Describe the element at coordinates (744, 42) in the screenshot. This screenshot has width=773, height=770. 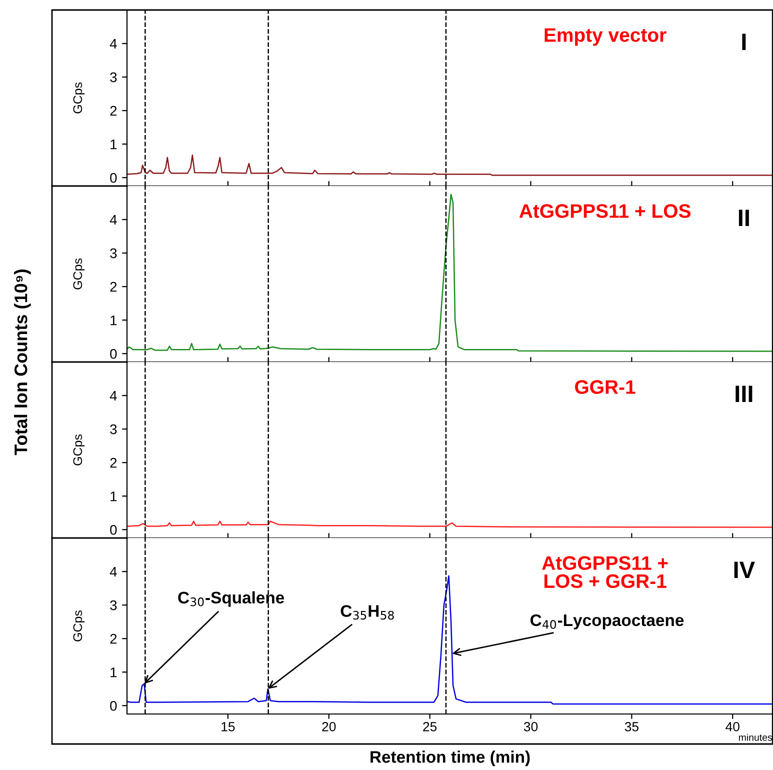
I see `annotation: I` at that location.